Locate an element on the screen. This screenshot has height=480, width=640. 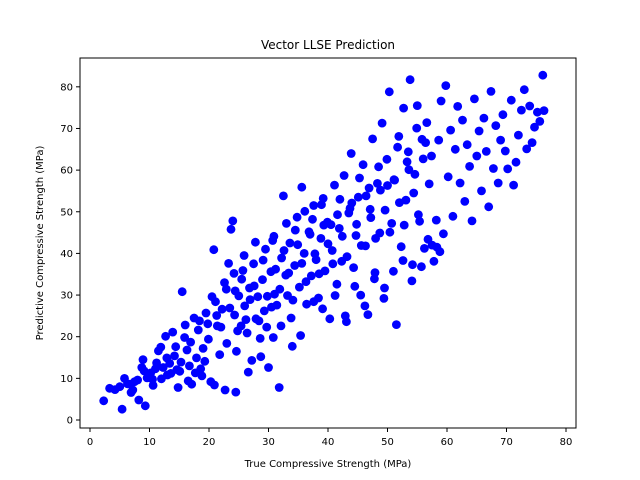
chart-title: Vector LLSE Prediction is located at coordinates (328, 45).